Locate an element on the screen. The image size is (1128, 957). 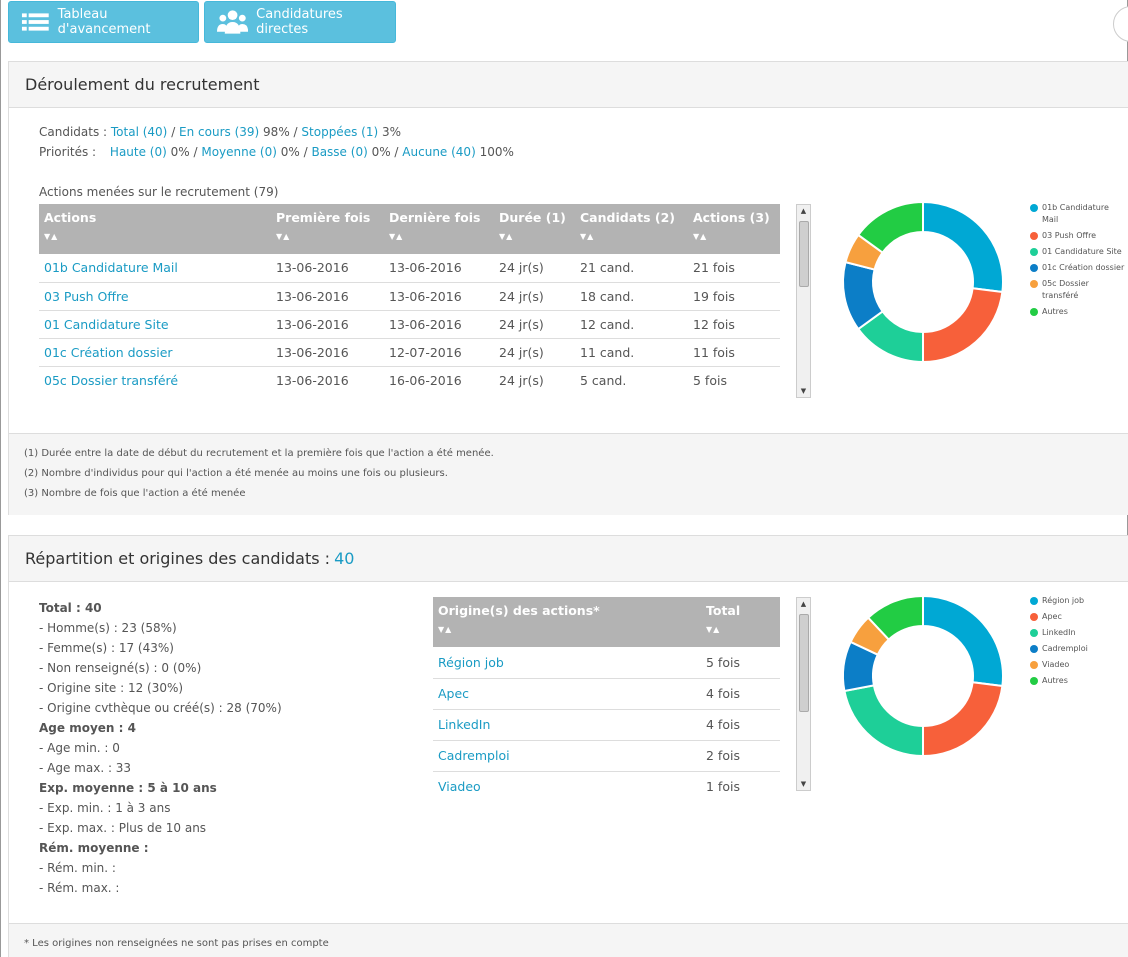
stopped-link: Stoppées (1) is located at coordinates (340, 132).